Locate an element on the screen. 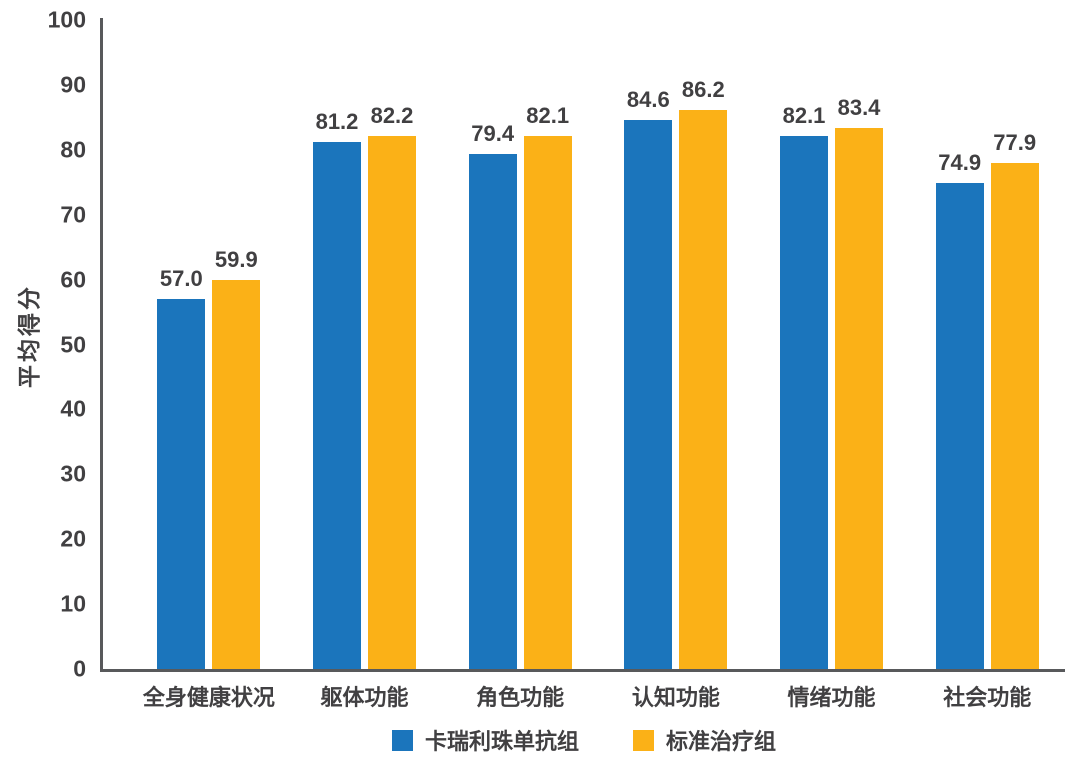  x-axis-category-label: 社会功能 is located at coordinates (987, 697).